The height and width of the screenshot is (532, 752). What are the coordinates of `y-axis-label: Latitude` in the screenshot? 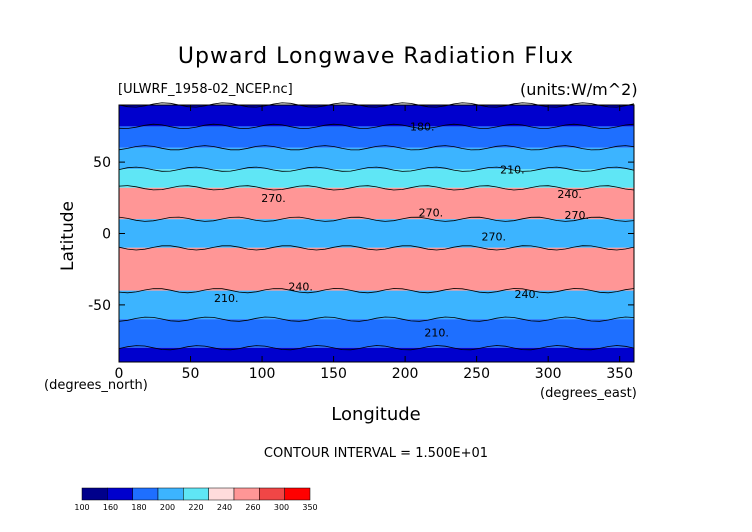 It's located at (68, 236).